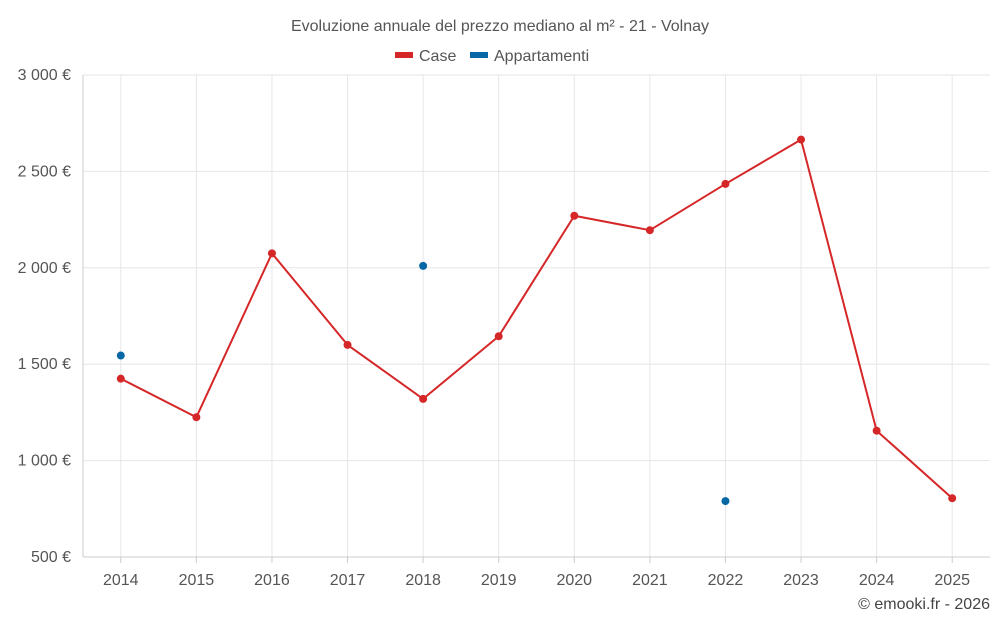 The width and height of the screenshot is (1000, 625). I want to click on x-tick-label: 2020, so click(574, 580).